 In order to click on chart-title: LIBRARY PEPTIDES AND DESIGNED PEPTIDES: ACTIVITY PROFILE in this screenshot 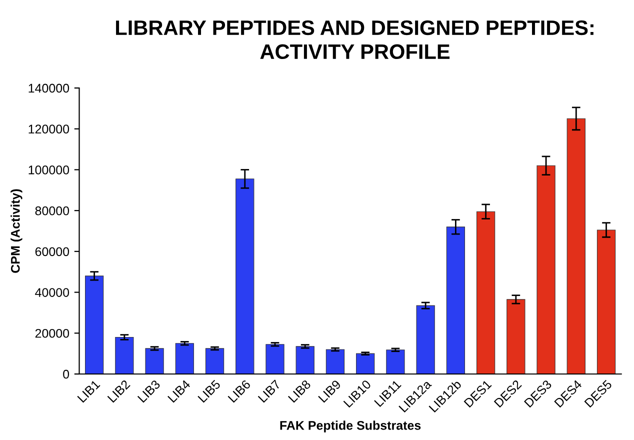, I will do `click(355, 40)`.